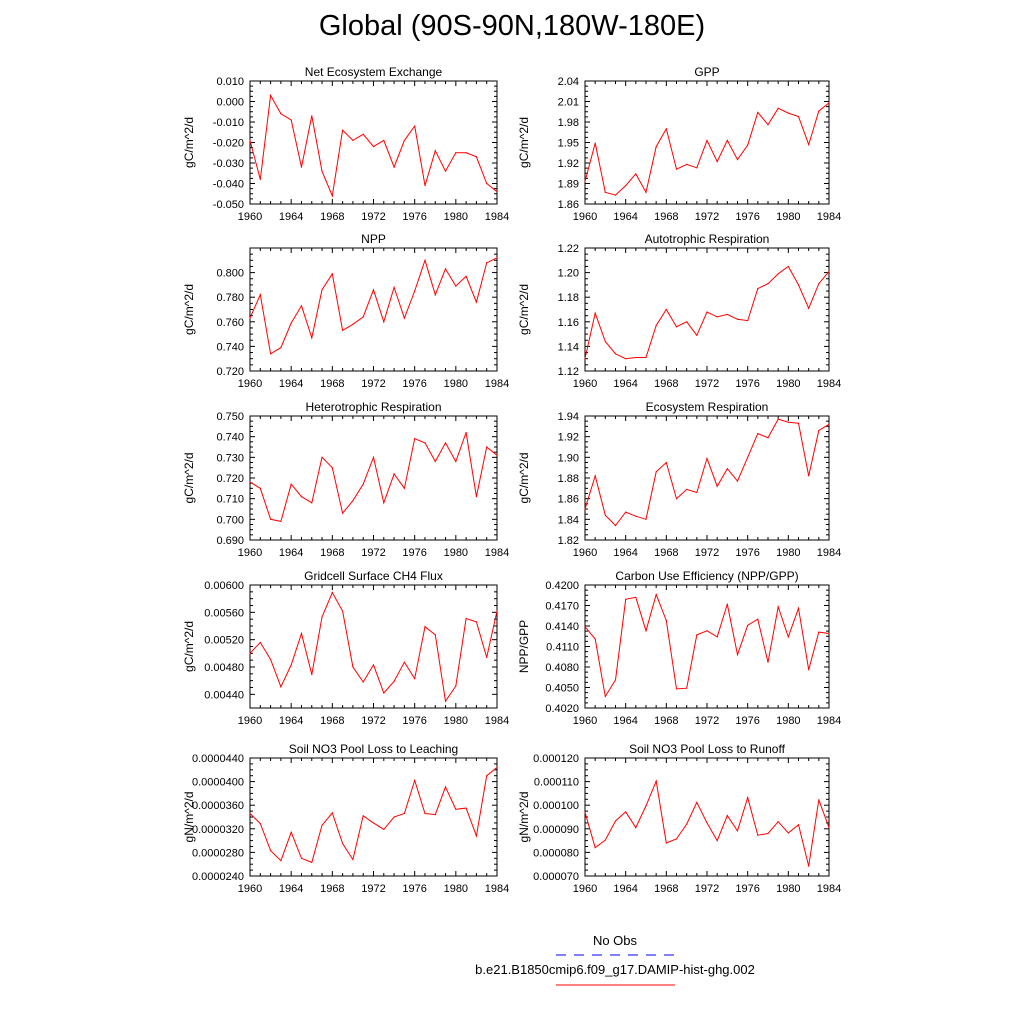 Image resolution: width=1024 pixels, height=1024 pixels. Describe the element at coordinates (224, 695) in the screenshot. I see `y-tick-label: 0.00440` at that location.